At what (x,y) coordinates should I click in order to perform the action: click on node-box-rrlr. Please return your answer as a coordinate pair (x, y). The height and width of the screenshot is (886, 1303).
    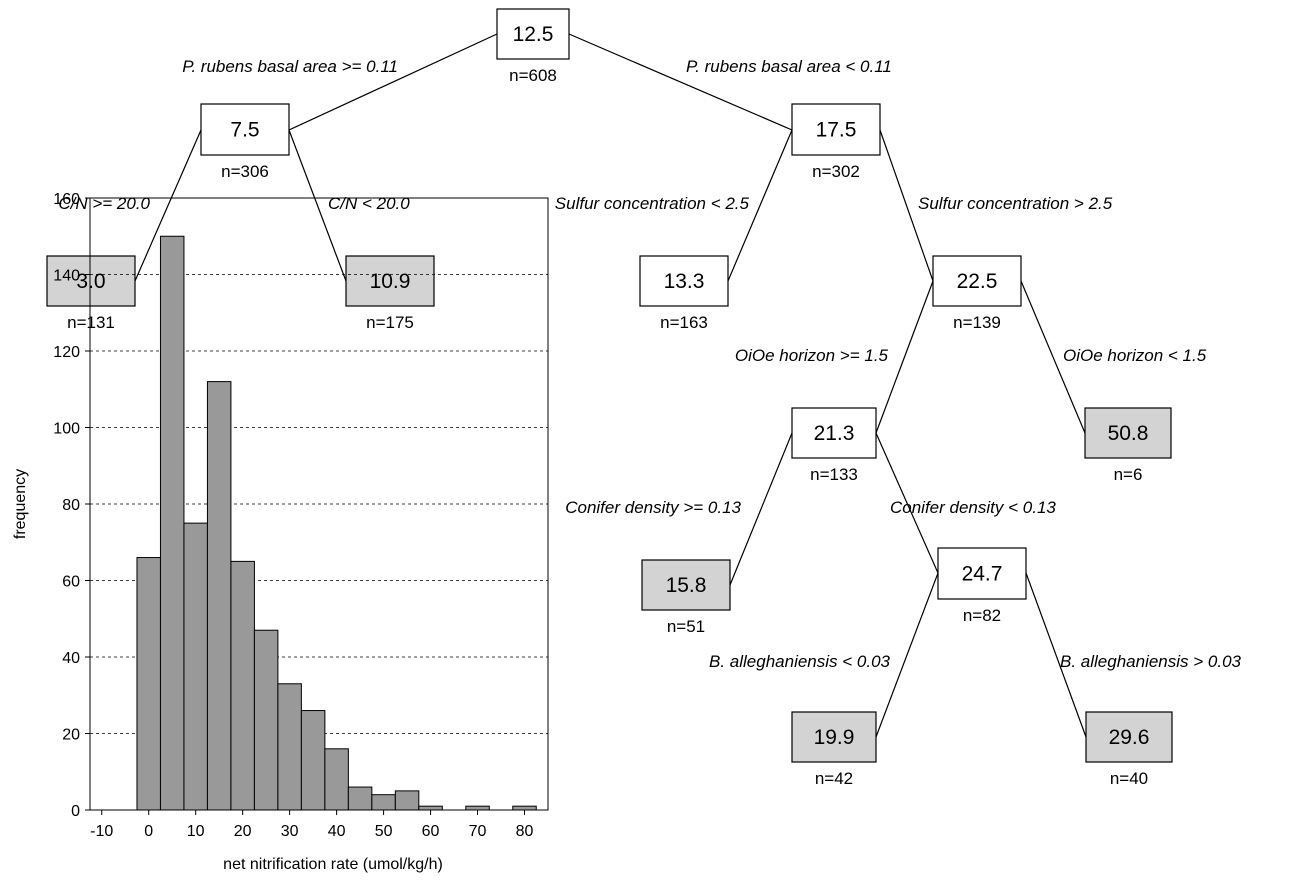
    Looking at the image, I should click on (982, 573).